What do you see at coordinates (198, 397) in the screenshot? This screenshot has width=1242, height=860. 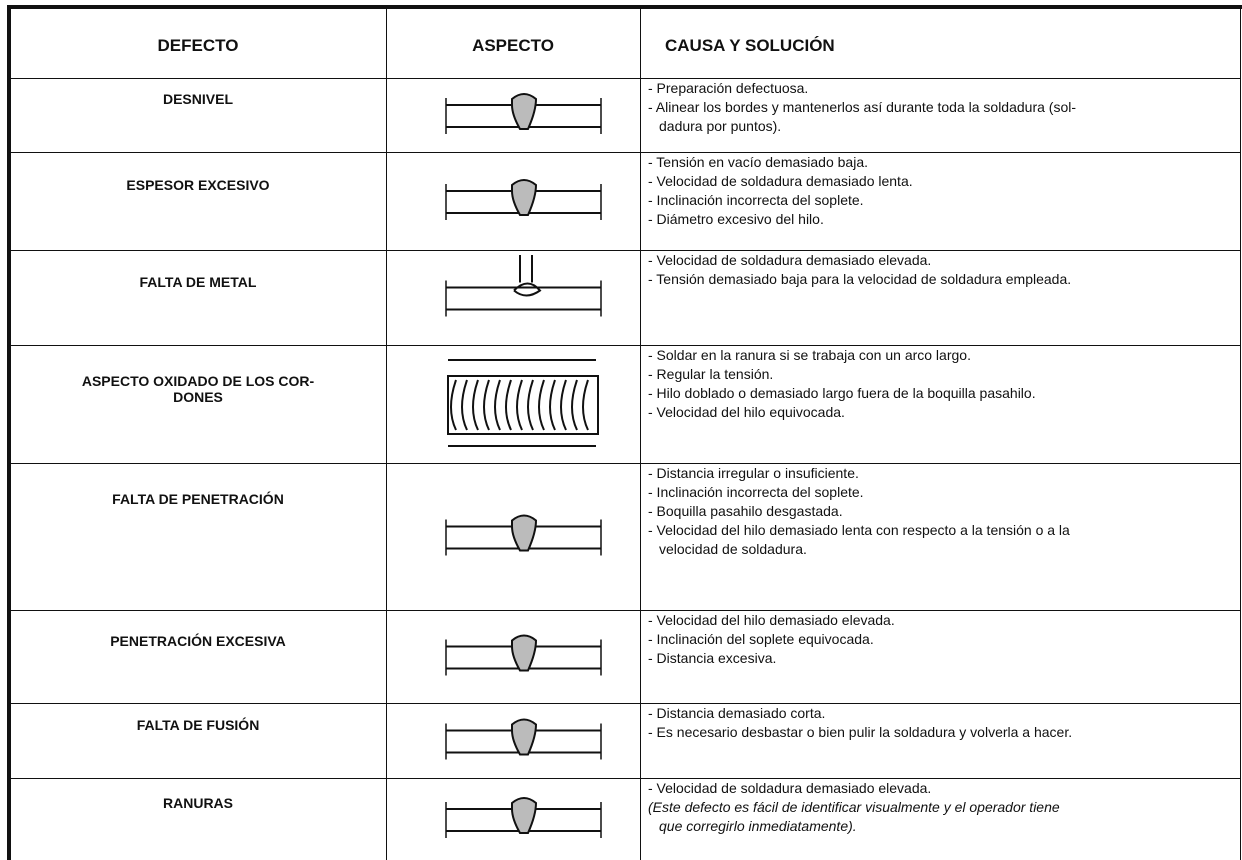 I see `defect-label: DONES` at bounding box center [198, 397].